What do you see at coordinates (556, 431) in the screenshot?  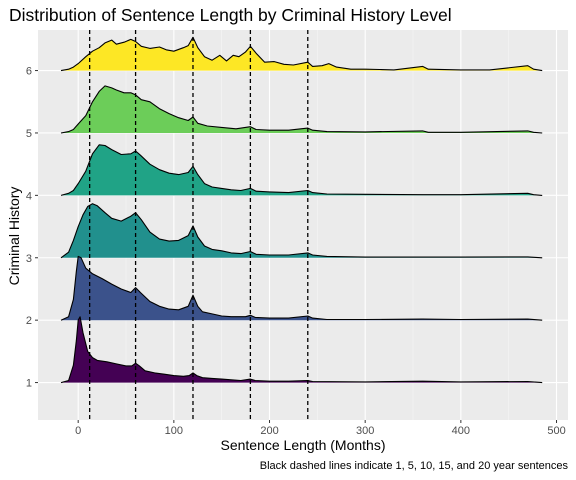 I see `x-tick-label: 500` at bounding box center [556, 431].